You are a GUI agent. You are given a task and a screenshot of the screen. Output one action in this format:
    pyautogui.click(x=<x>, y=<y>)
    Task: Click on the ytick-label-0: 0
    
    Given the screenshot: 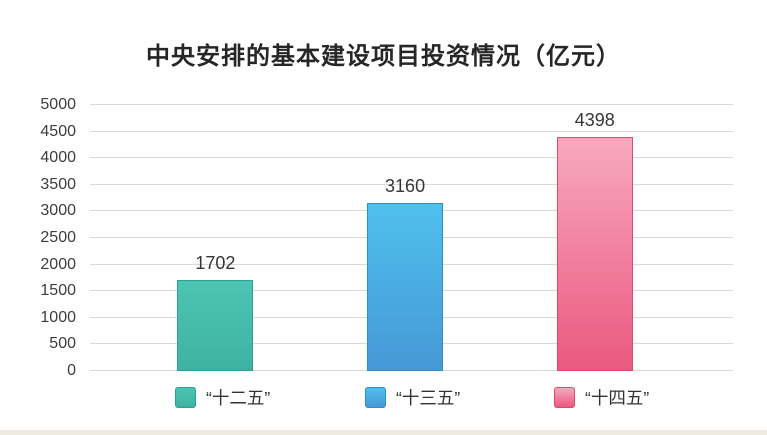 What is the action you would take?
    pyautogui.click(x=71, y=370)
    